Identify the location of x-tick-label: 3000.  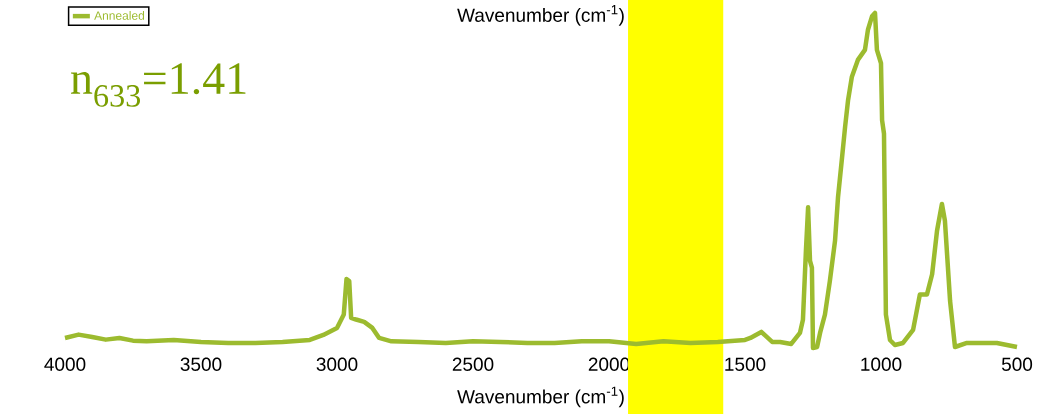
(337, 364).